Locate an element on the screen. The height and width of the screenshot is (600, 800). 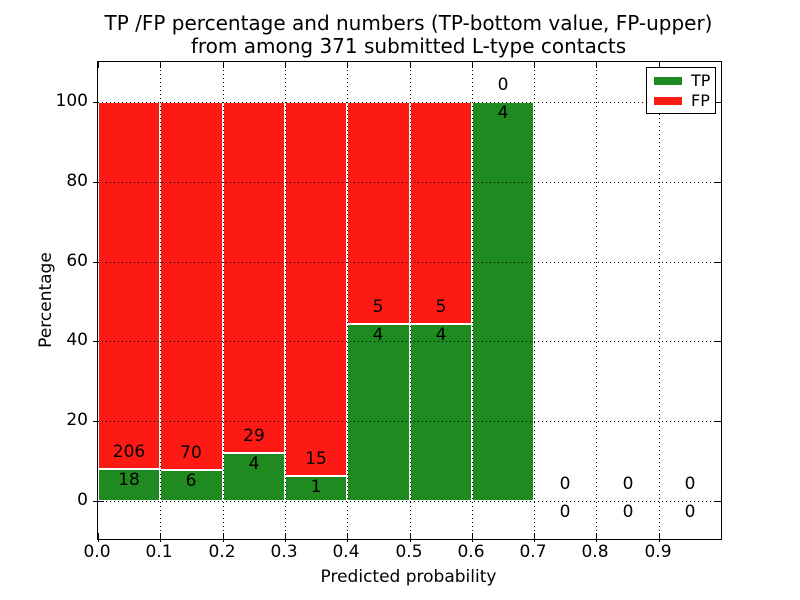
legend-label-fp: FP is located at coordinates (700, 100).